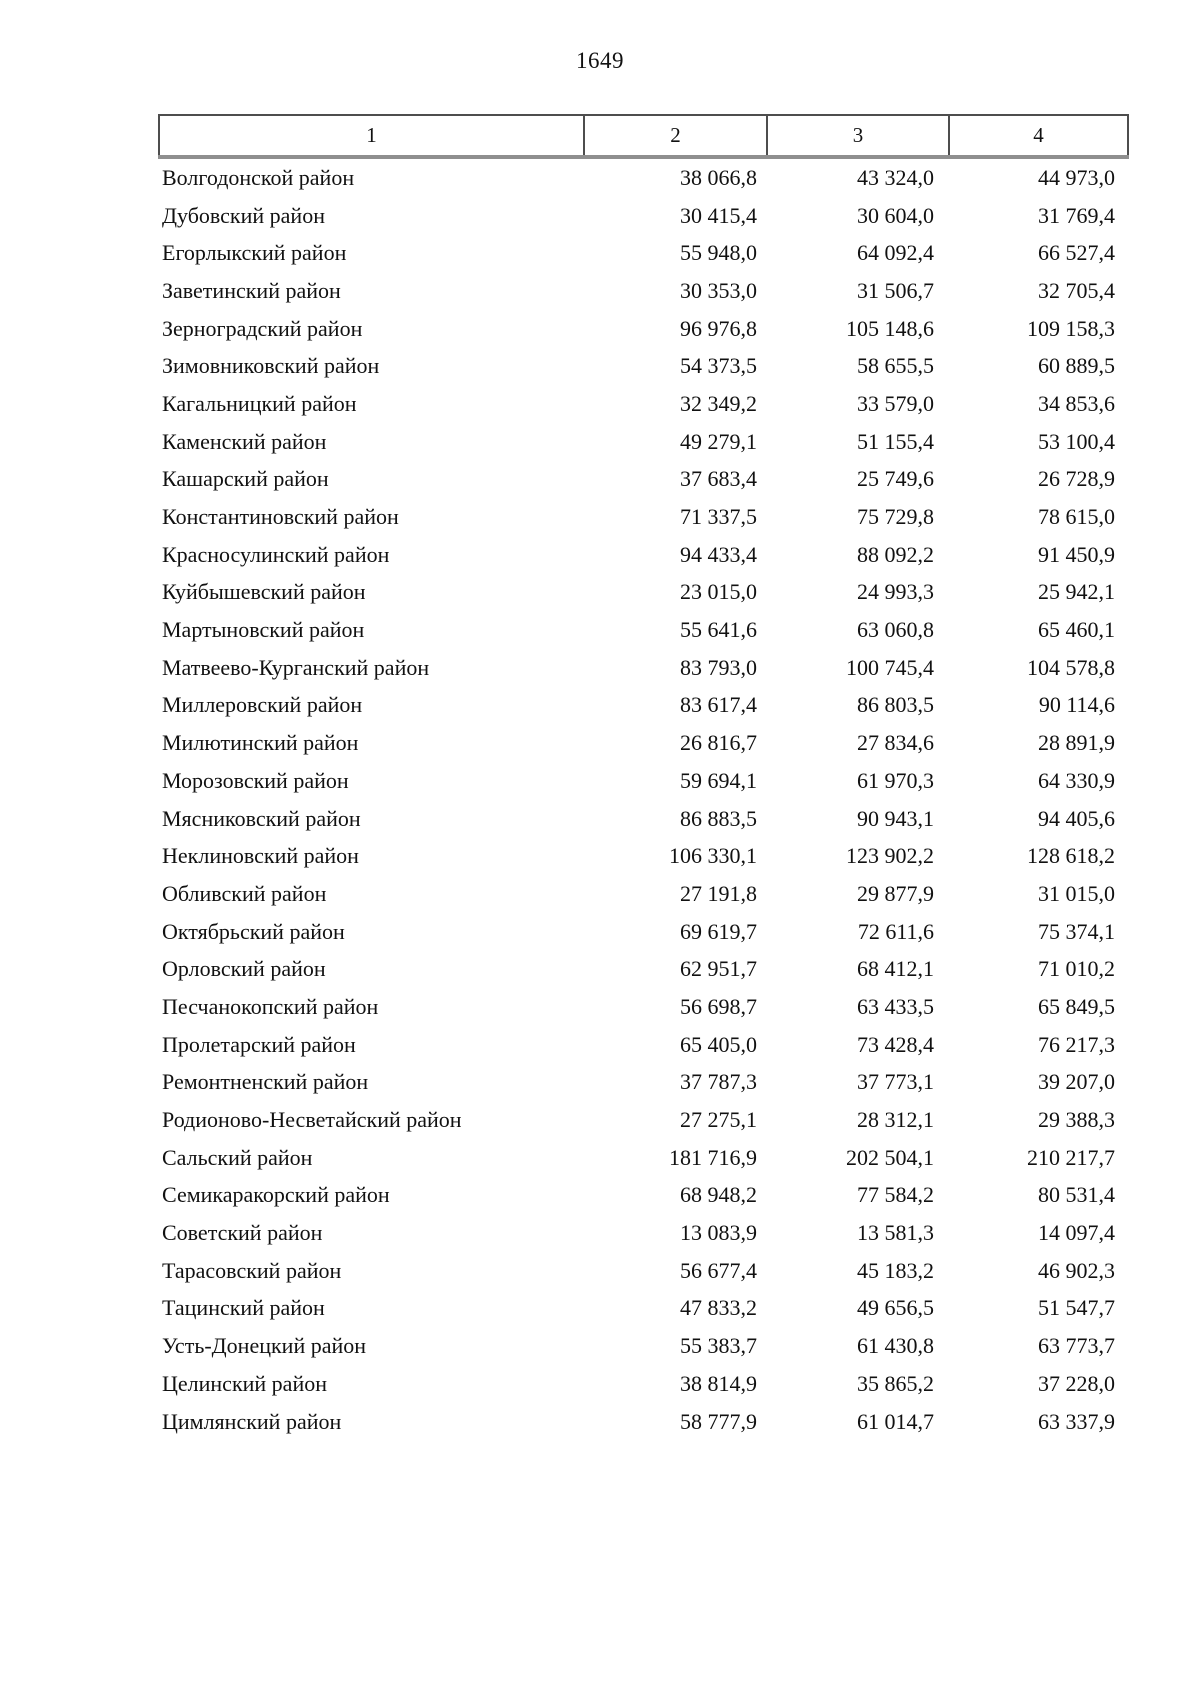 The image size is (1200, 1698). What do you see at coordinates (718, 1421) in the screenshot?
I see `value-column-2: 58 777,9` at bounding box center [718, 1421].